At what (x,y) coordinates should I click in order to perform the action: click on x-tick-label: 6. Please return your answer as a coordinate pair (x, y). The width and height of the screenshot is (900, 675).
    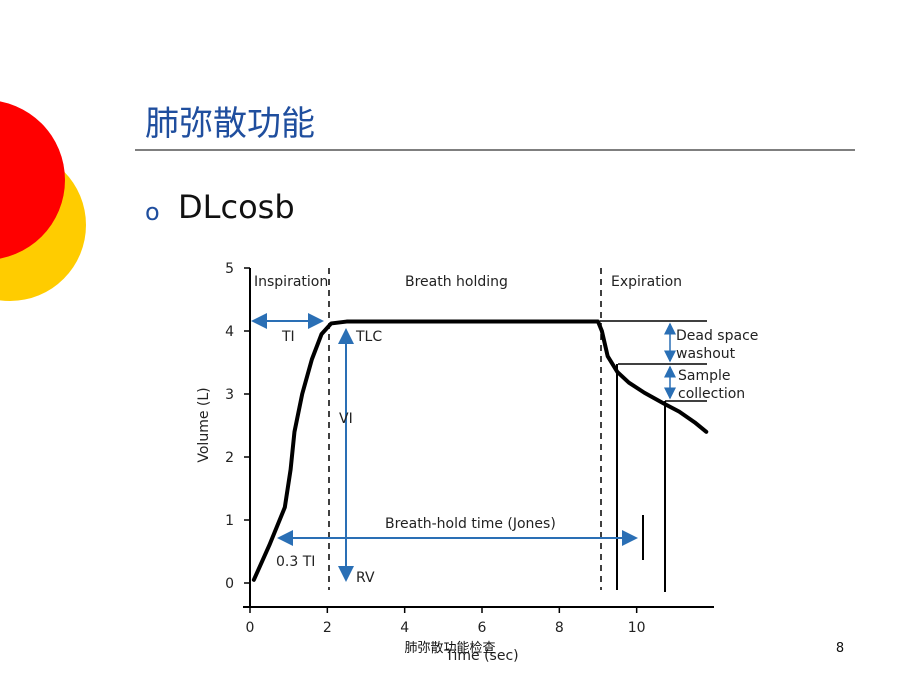
    Looking at the image, I should click on (482, 628).